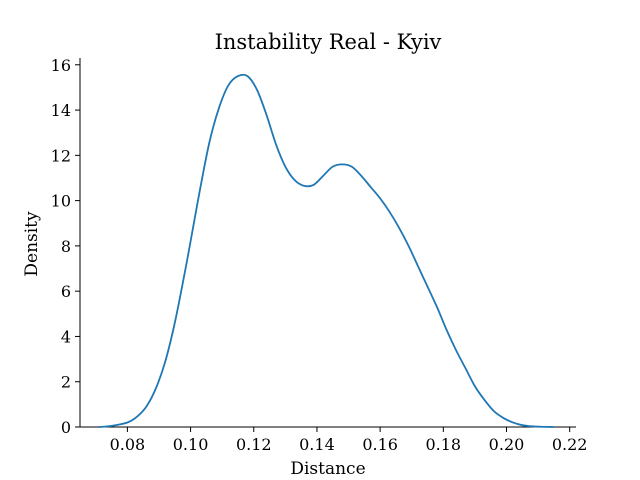 This screenshot has width=640, height=480. I want to click on x-tick-label: 0.16, so click(380, 444).